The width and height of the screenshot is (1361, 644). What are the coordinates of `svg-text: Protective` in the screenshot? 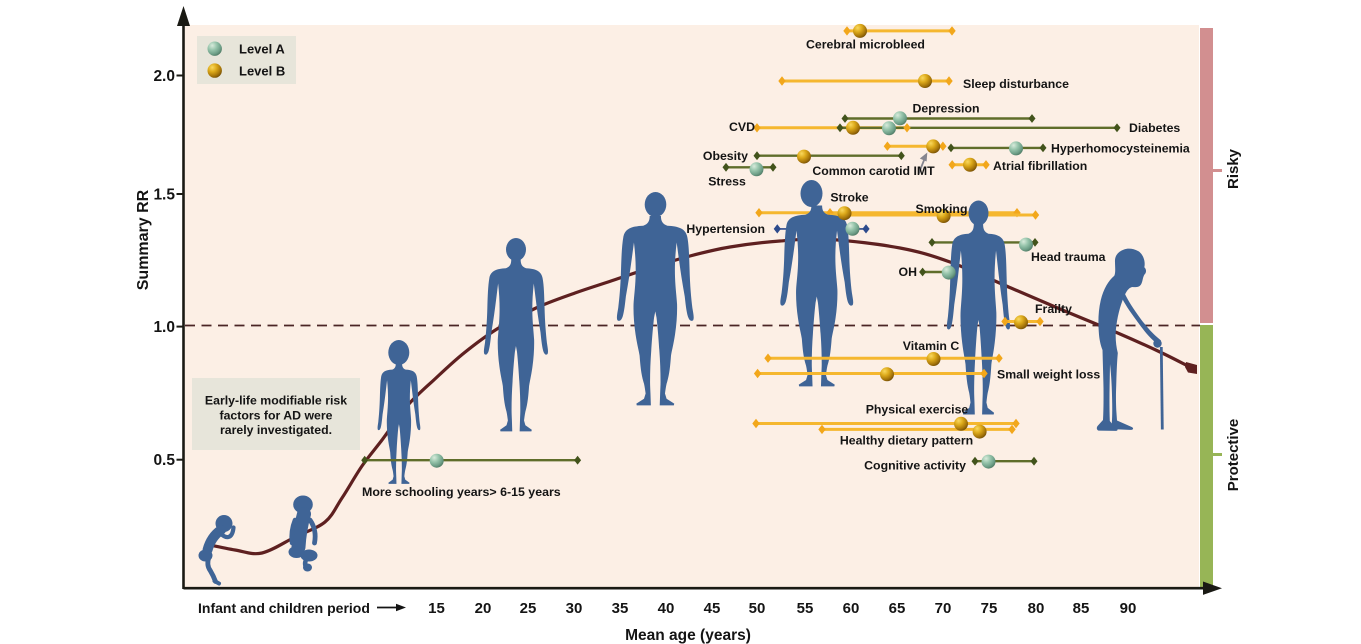 It's located at (1233, 455).